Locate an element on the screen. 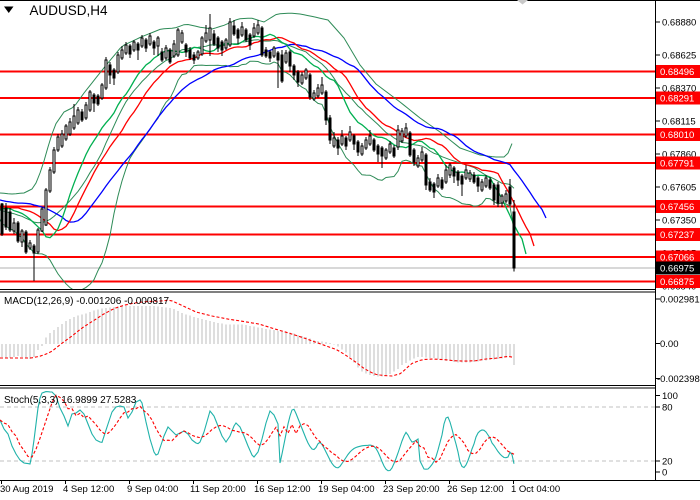 Image resolution: width=700 pixels, height=500 pixels. svg-text: 0.68291 is located at coordinates (677, 99).